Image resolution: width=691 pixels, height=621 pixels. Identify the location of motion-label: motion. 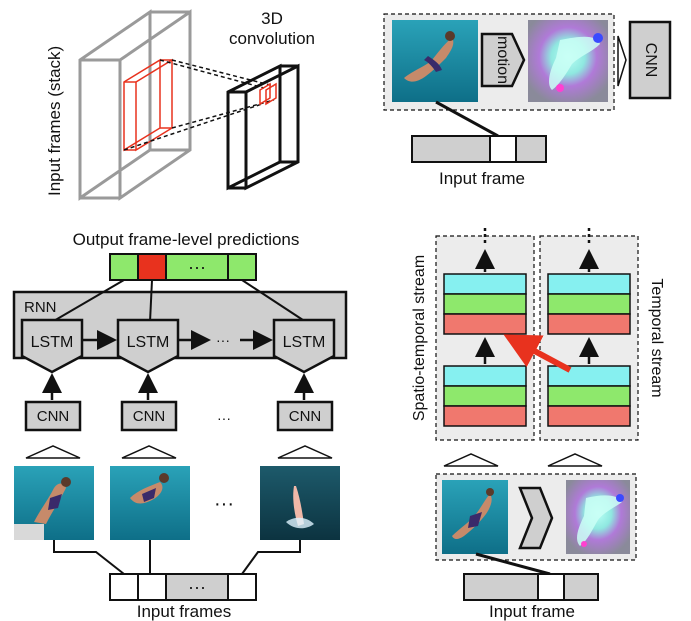
(502, 60).